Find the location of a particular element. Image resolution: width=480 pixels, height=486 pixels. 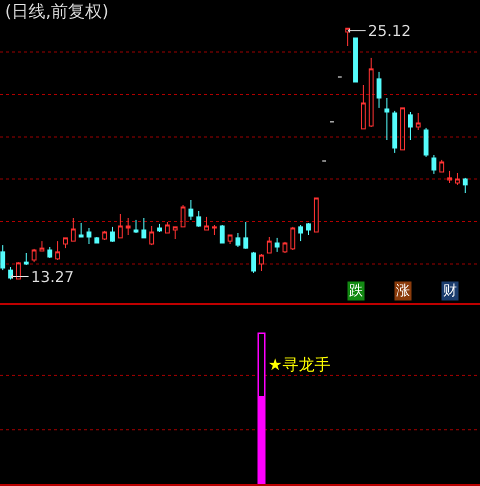

annotation: 25.12 is located at coordinates (389, 31).